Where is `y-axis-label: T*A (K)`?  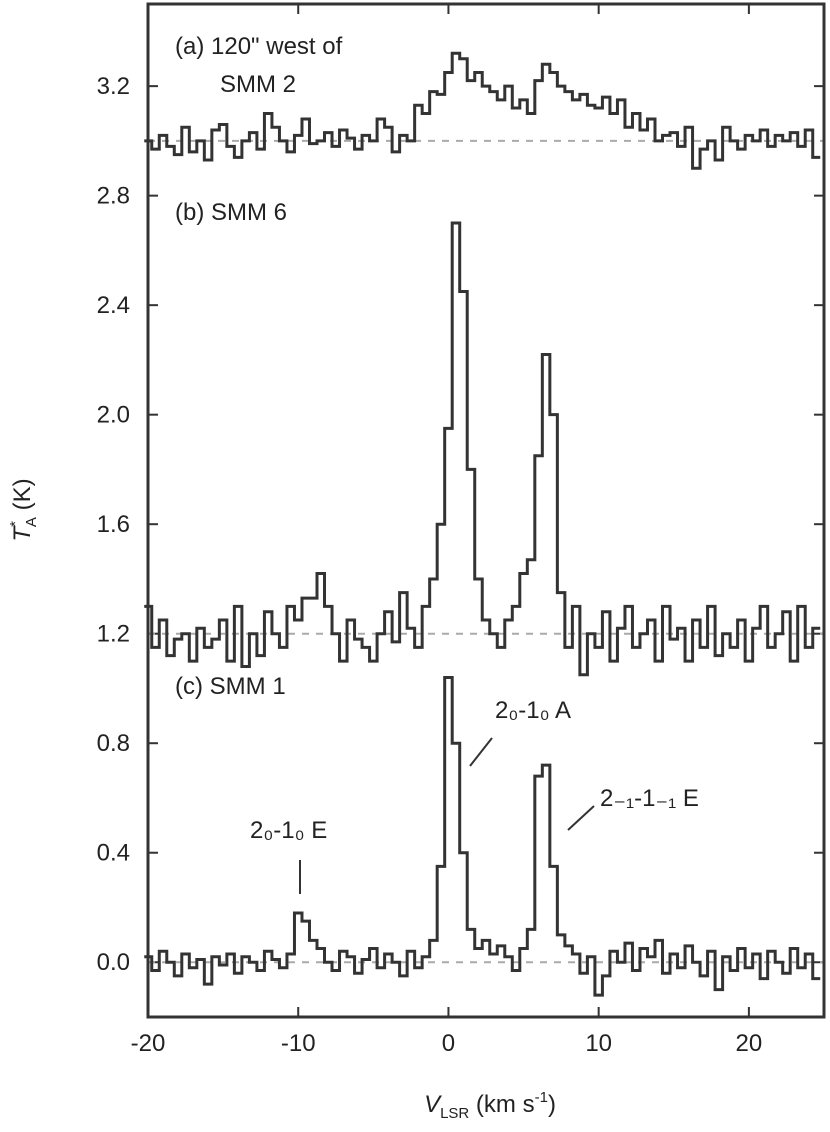
y-axis-label: T*A (K) is located at coordinates (23, 509).